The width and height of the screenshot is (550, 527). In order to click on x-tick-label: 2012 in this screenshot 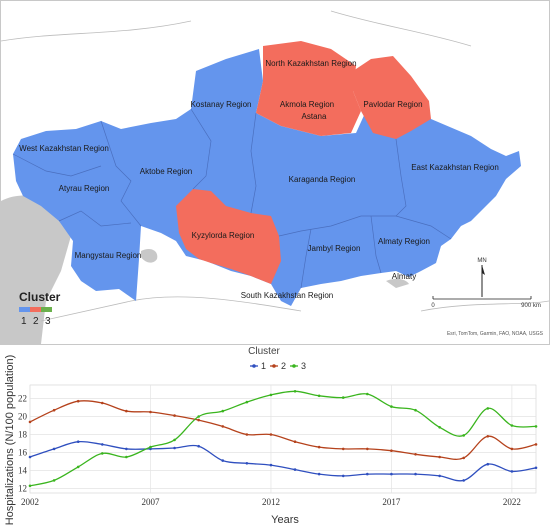, I will do `click(271, 502)`.